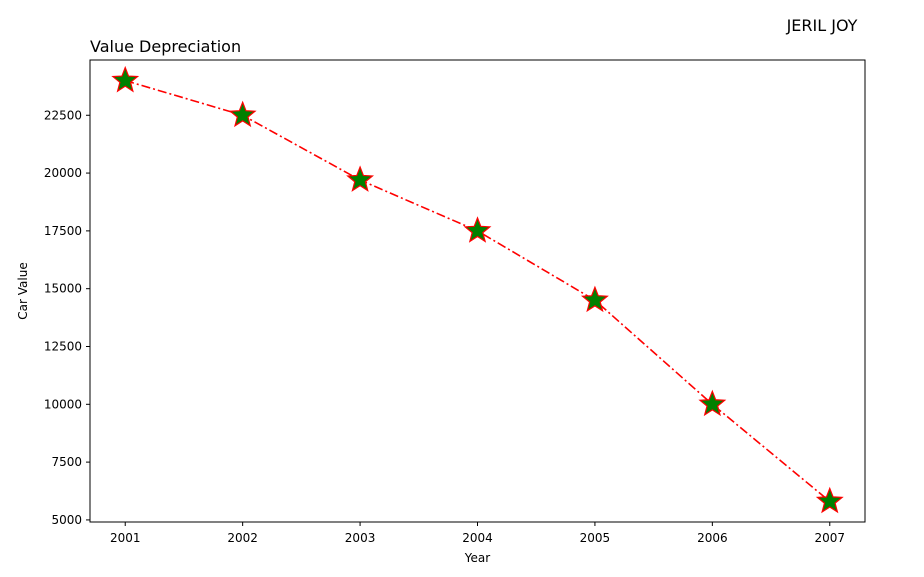 The width and height of the screenshot is (924, 577). Describe the element at coordinates (477, 538) in the screenshot. I see `x-tick-label: 2004` at that location.